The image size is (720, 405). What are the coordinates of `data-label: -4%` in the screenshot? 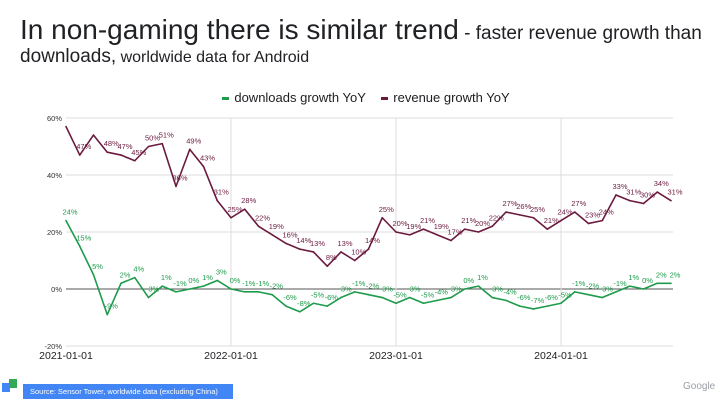 It's located at (510, 291).